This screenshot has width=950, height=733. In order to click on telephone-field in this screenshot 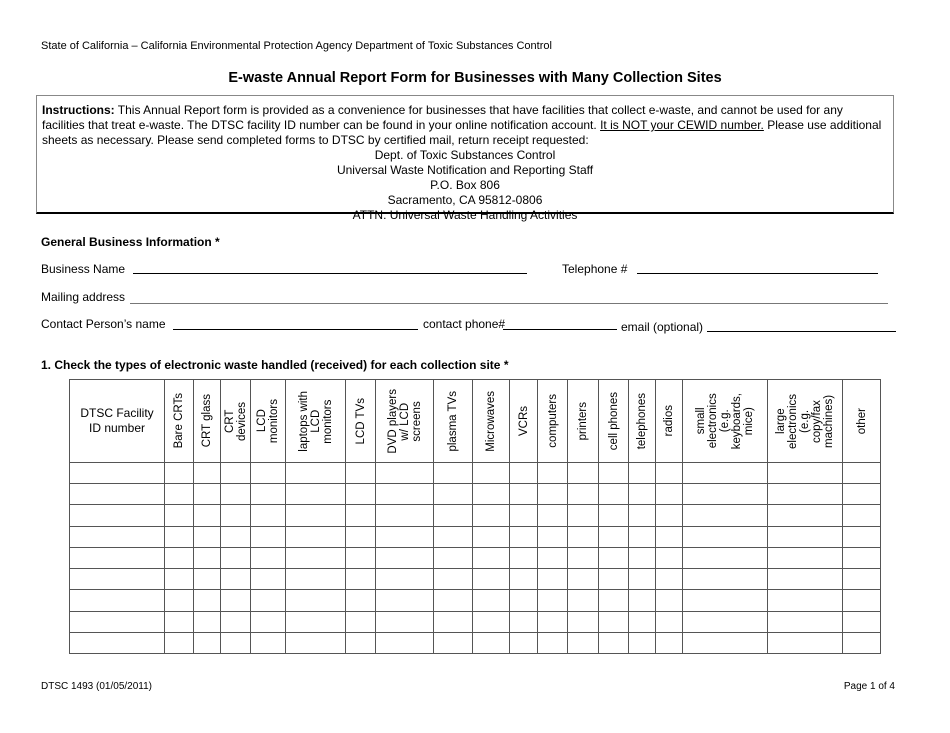, I will do `click(757, 273)`.